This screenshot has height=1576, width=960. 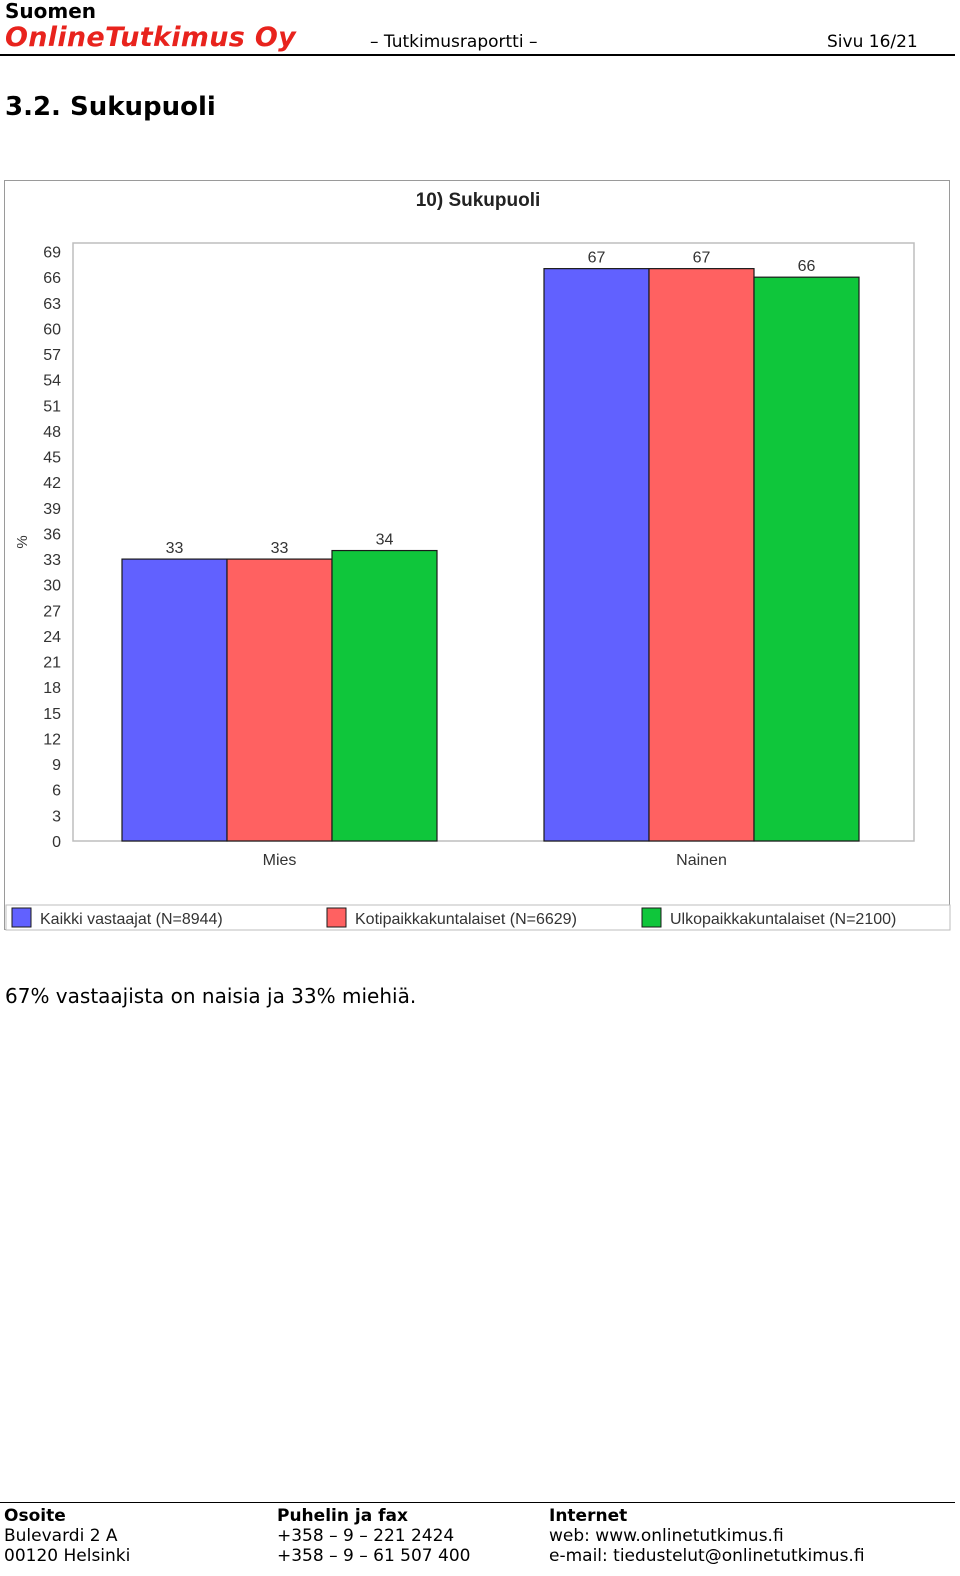 What do you see at coordinates (666, 1536) in the screenshot?
I see `footer-web-line: web: www.onlinetutkimus.fi` at bounding box center [666, 1536].